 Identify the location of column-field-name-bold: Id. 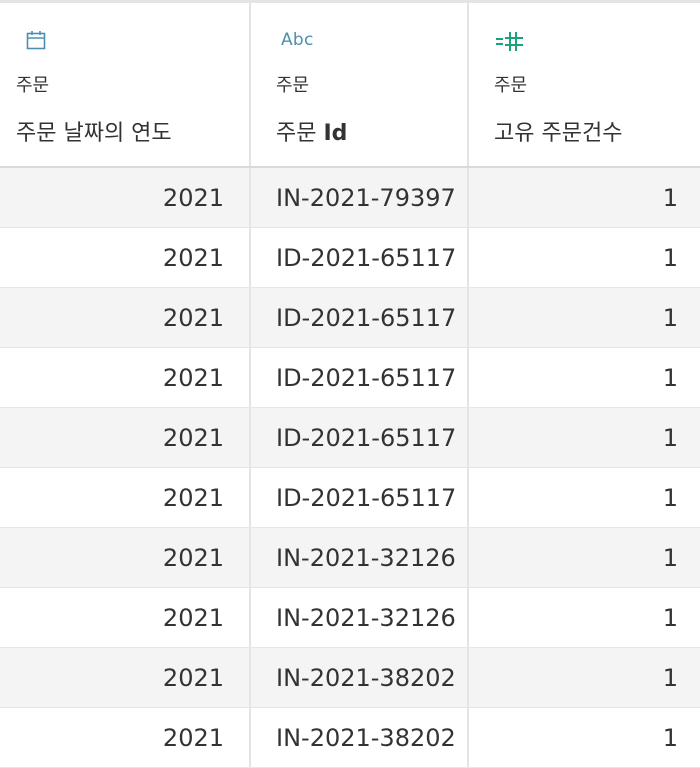
(335, 133).